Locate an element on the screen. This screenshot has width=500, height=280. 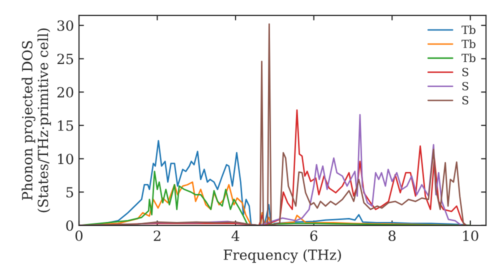
x-tick-label: 4 is located at coordinates (236, 235).